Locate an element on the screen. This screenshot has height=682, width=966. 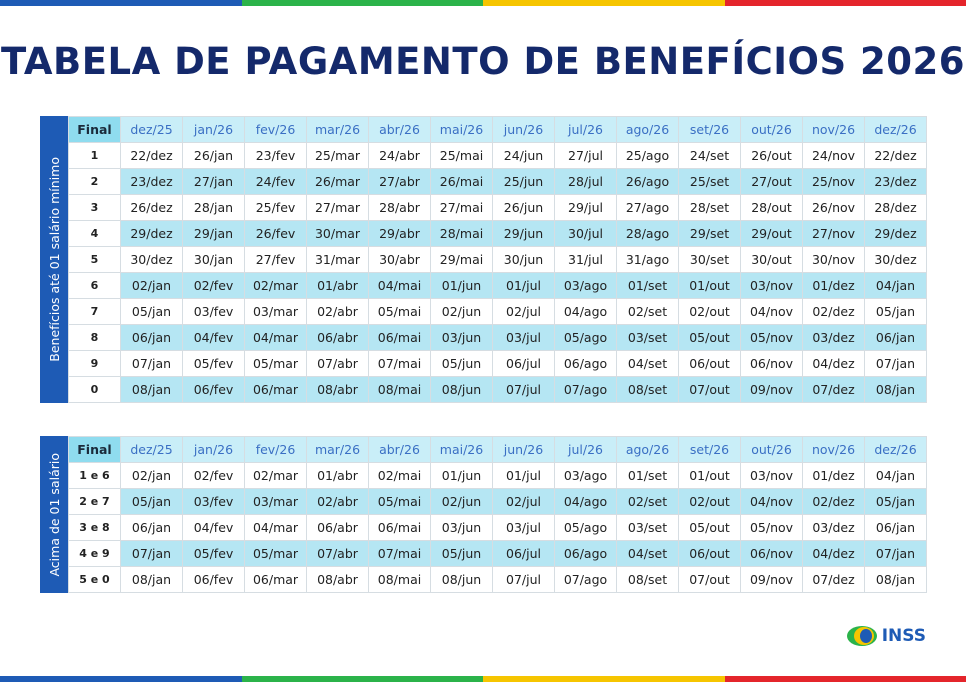
payment-date: 27/mar is located at coordinates (337, 207).